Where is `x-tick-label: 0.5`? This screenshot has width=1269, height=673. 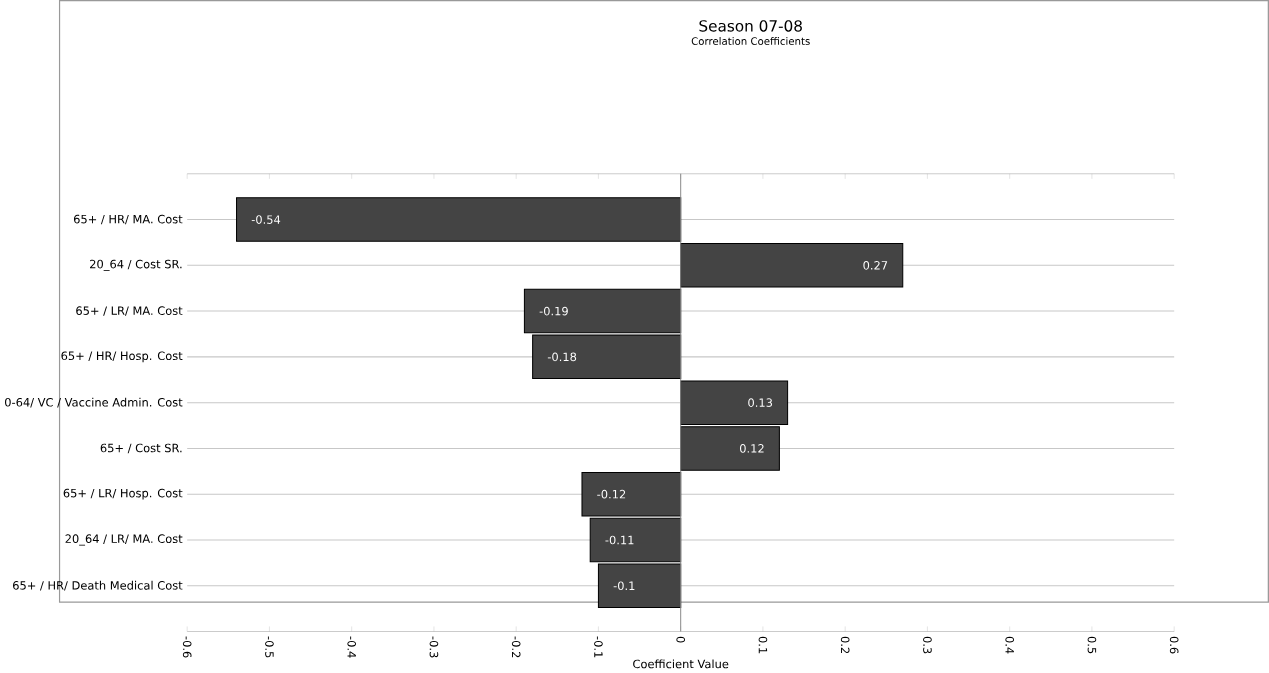
x-tick-label: 0.5 is located at coordinates (1092, 645).